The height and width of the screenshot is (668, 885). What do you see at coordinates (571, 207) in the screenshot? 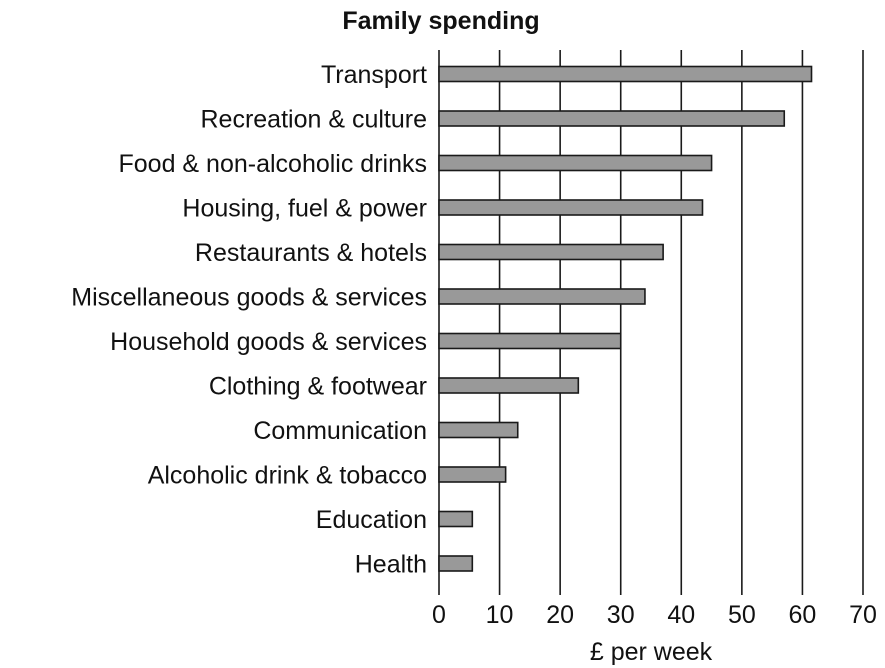
I see `bar-housing-fuel-power` at bounding box center [571, 207].